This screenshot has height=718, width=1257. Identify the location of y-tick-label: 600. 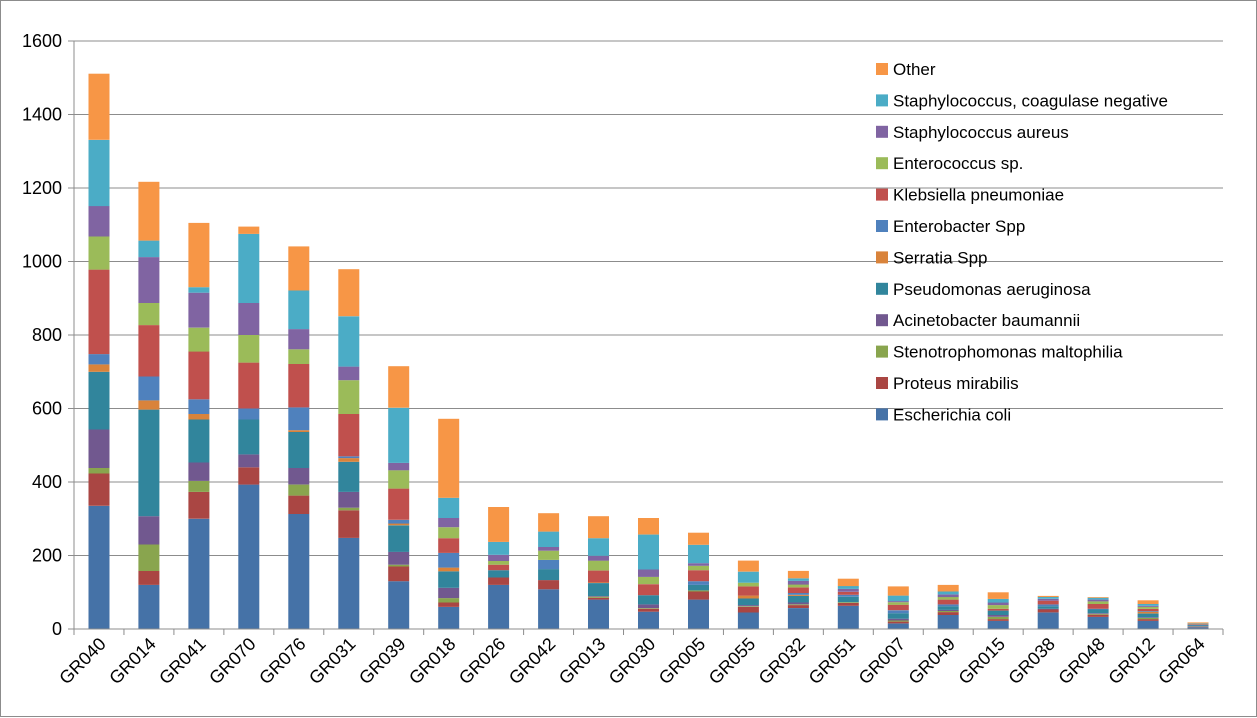
(47, 409).